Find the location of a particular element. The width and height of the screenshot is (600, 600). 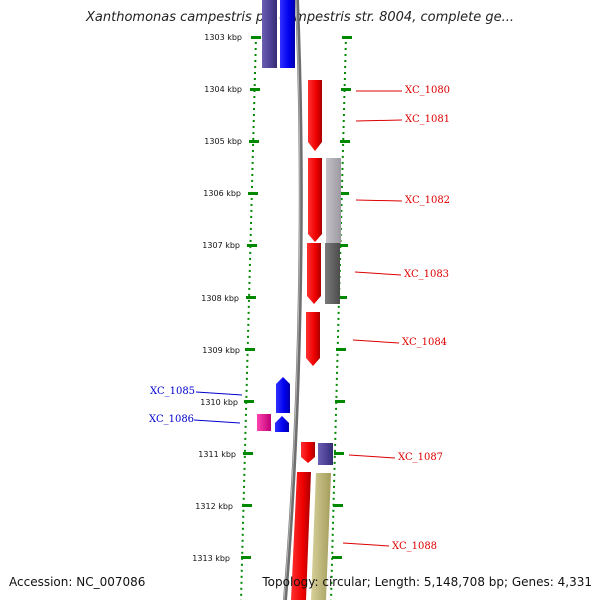

connector-xc1083 is located at coordinates (378, 273).